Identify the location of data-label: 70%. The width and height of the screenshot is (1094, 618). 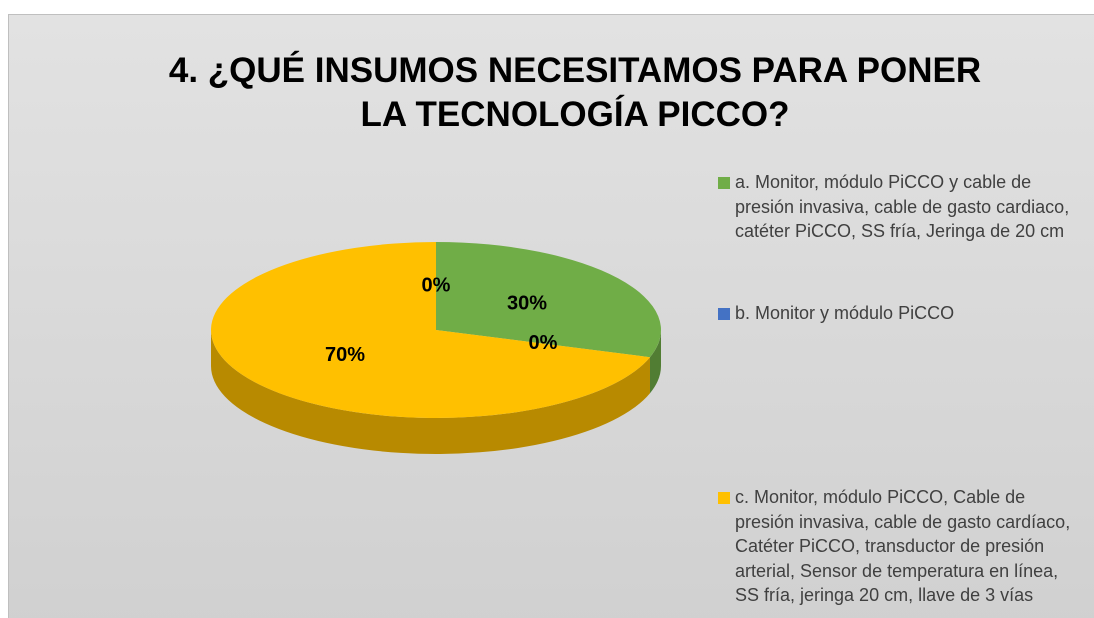
(345, 355).